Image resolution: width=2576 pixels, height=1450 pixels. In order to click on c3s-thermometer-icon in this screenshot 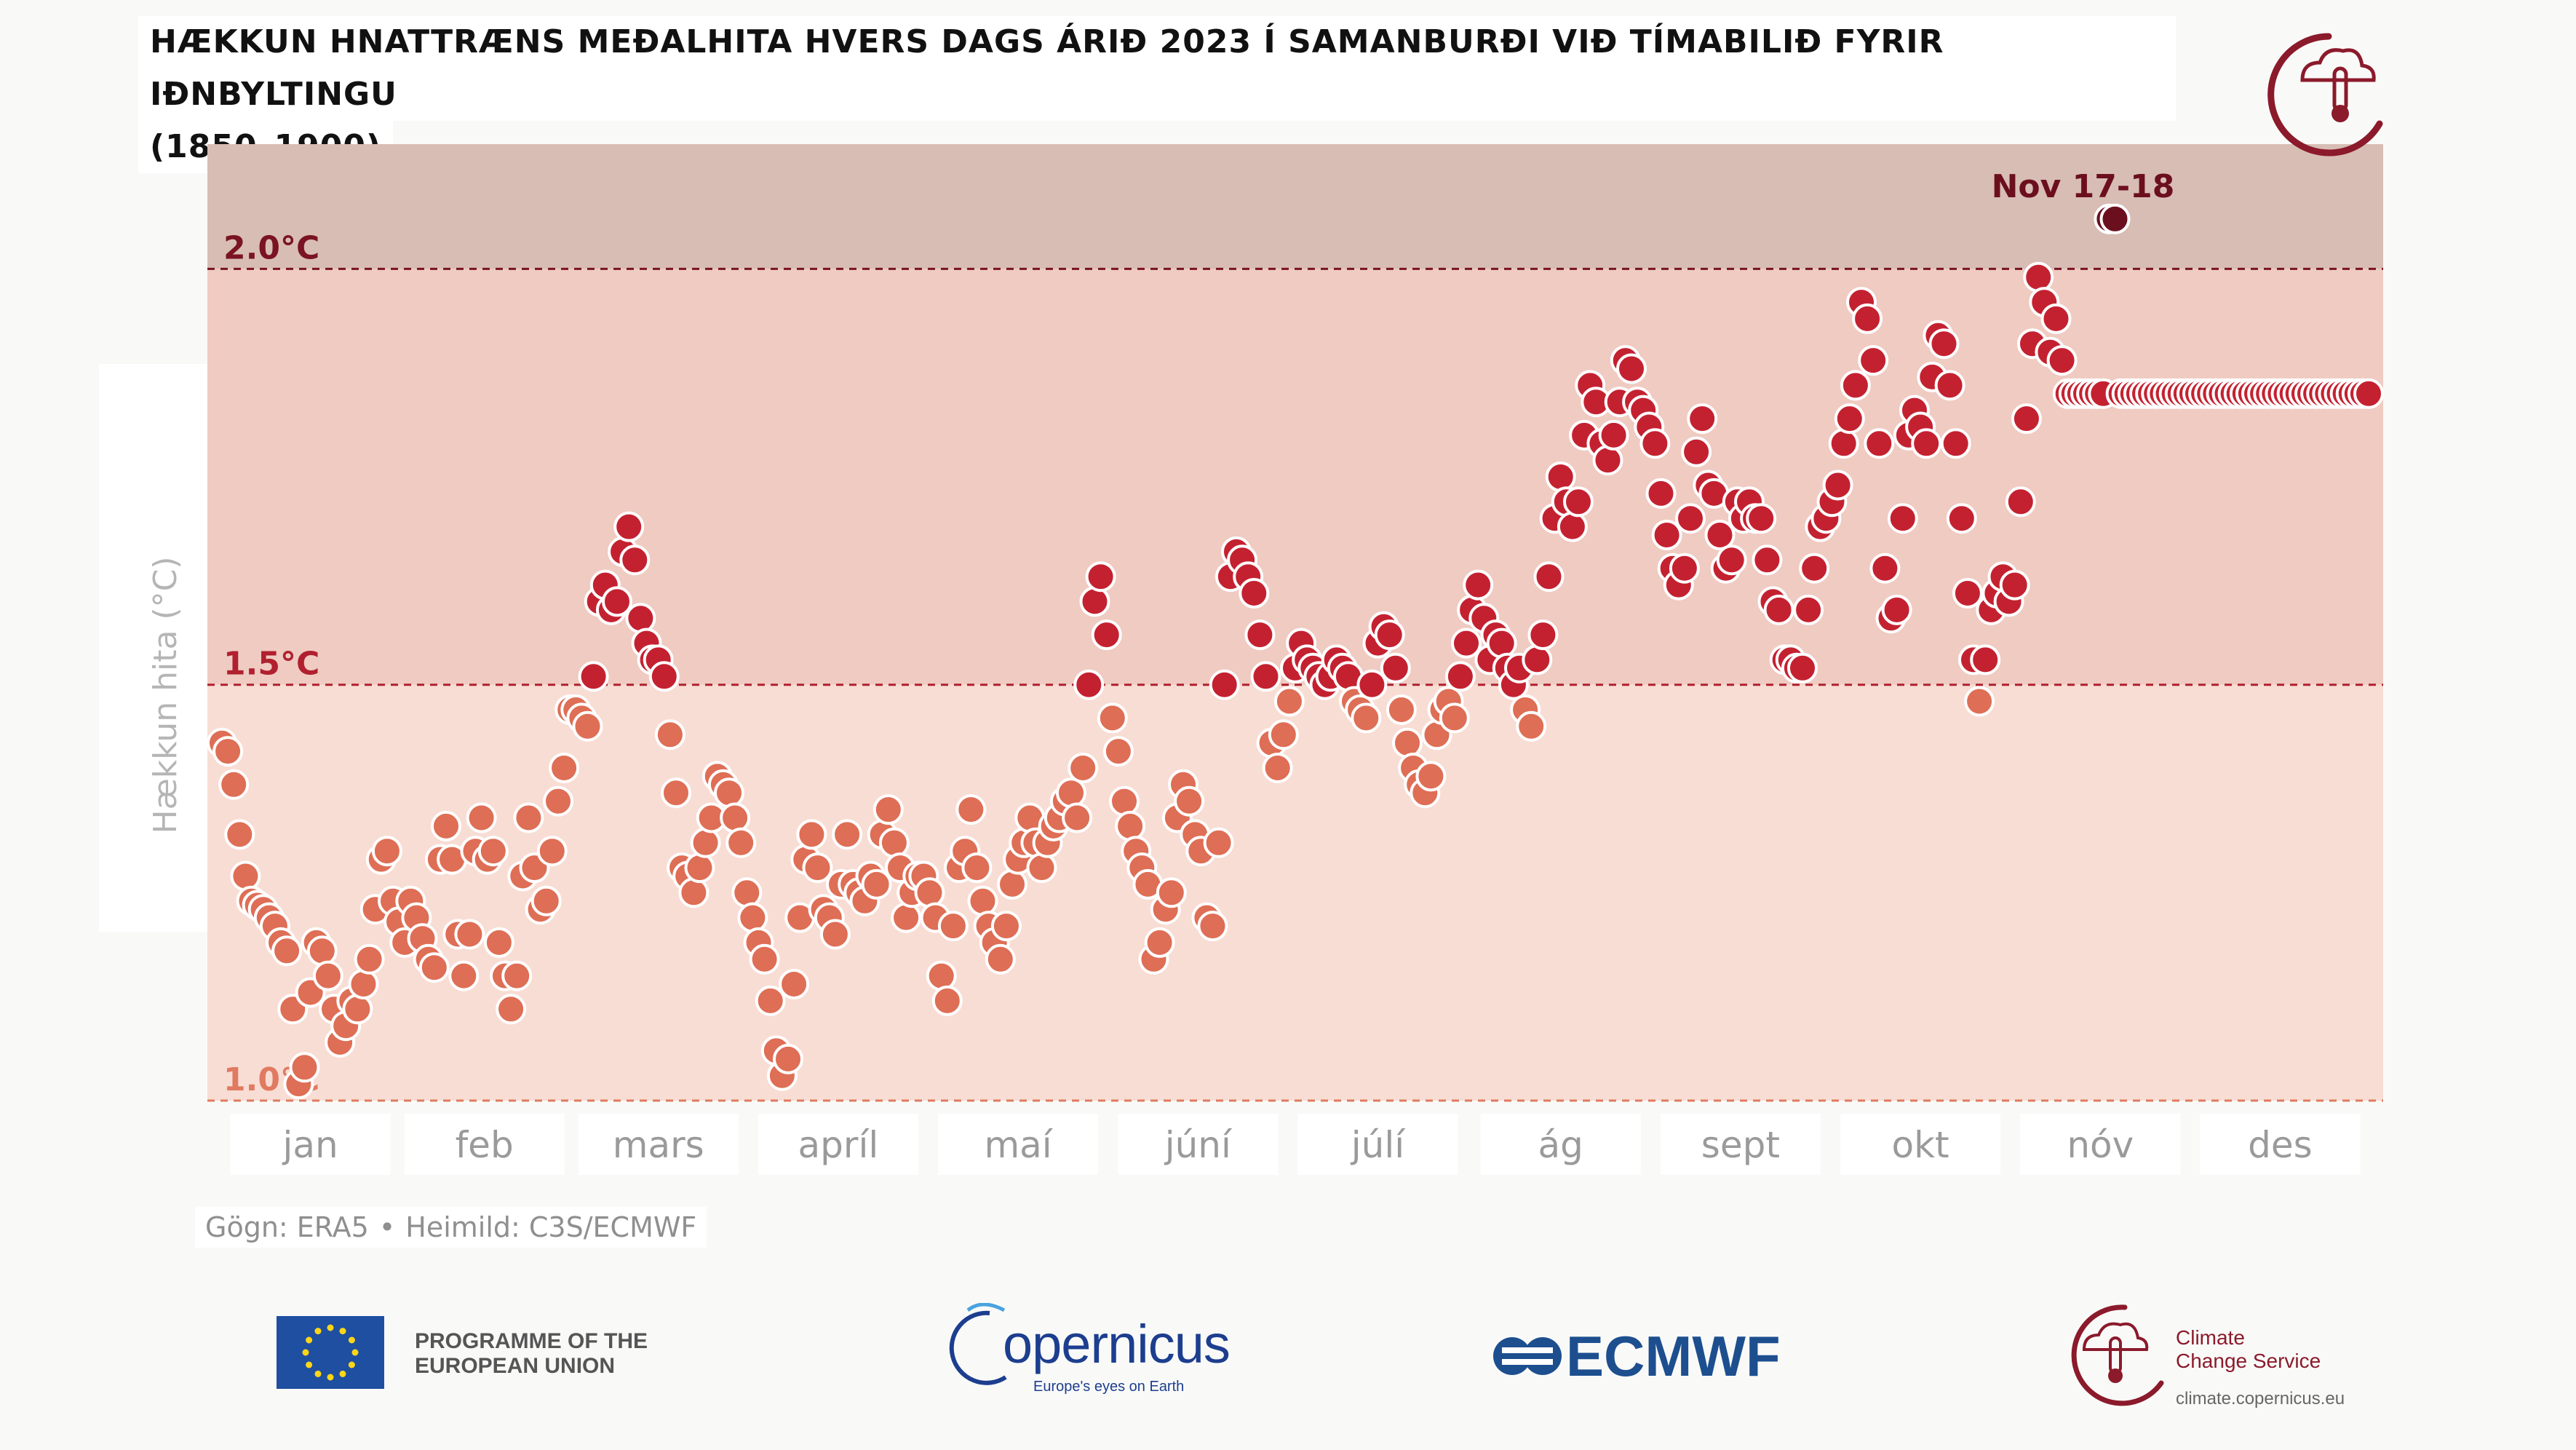, I will do `click(2117, 1355)`.